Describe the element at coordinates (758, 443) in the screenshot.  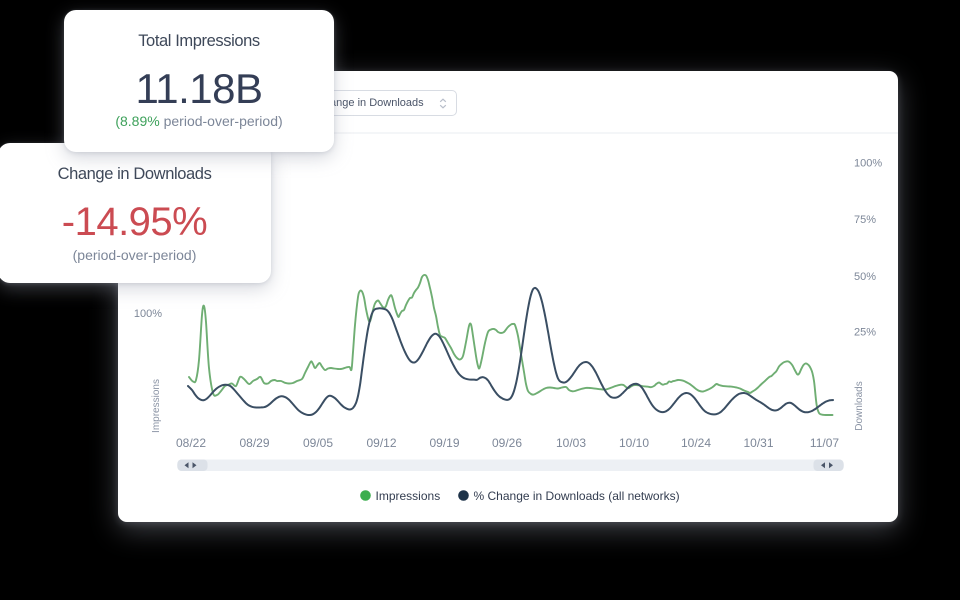
I see `svg-text: 10/31` at that location.